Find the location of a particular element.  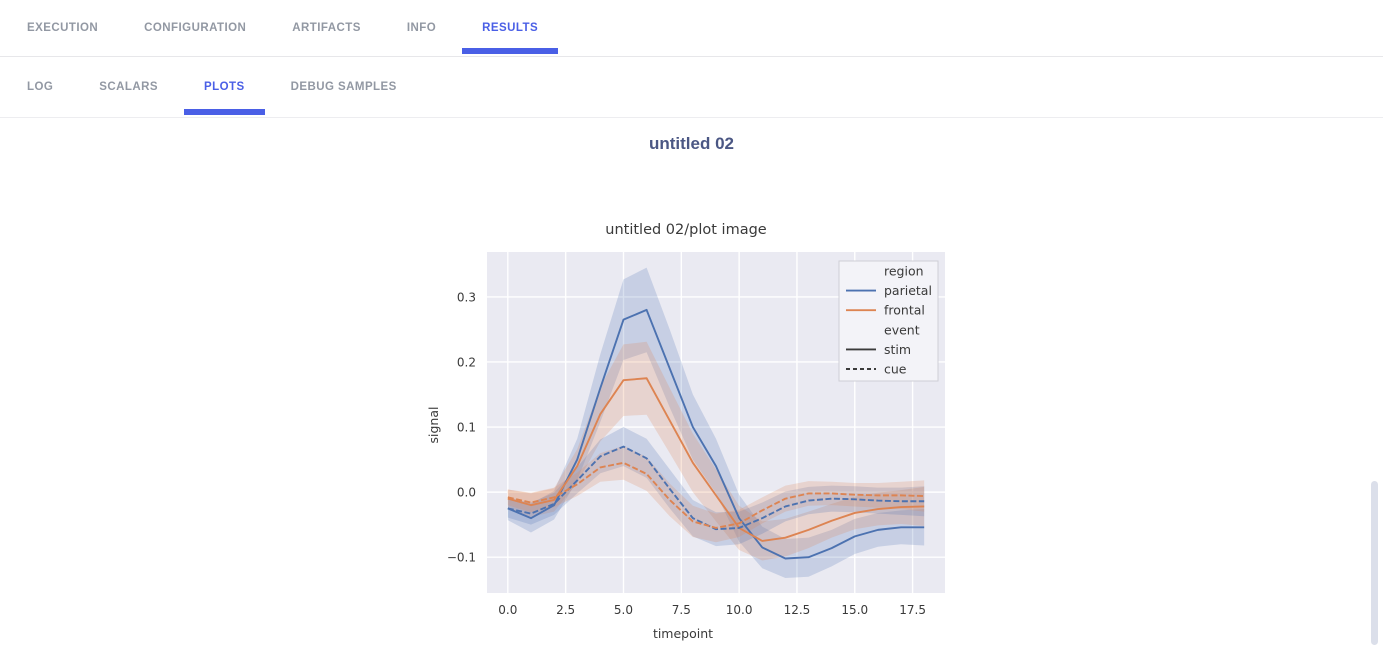

tab-results: RESULTS is located at coordinates (510, 28).